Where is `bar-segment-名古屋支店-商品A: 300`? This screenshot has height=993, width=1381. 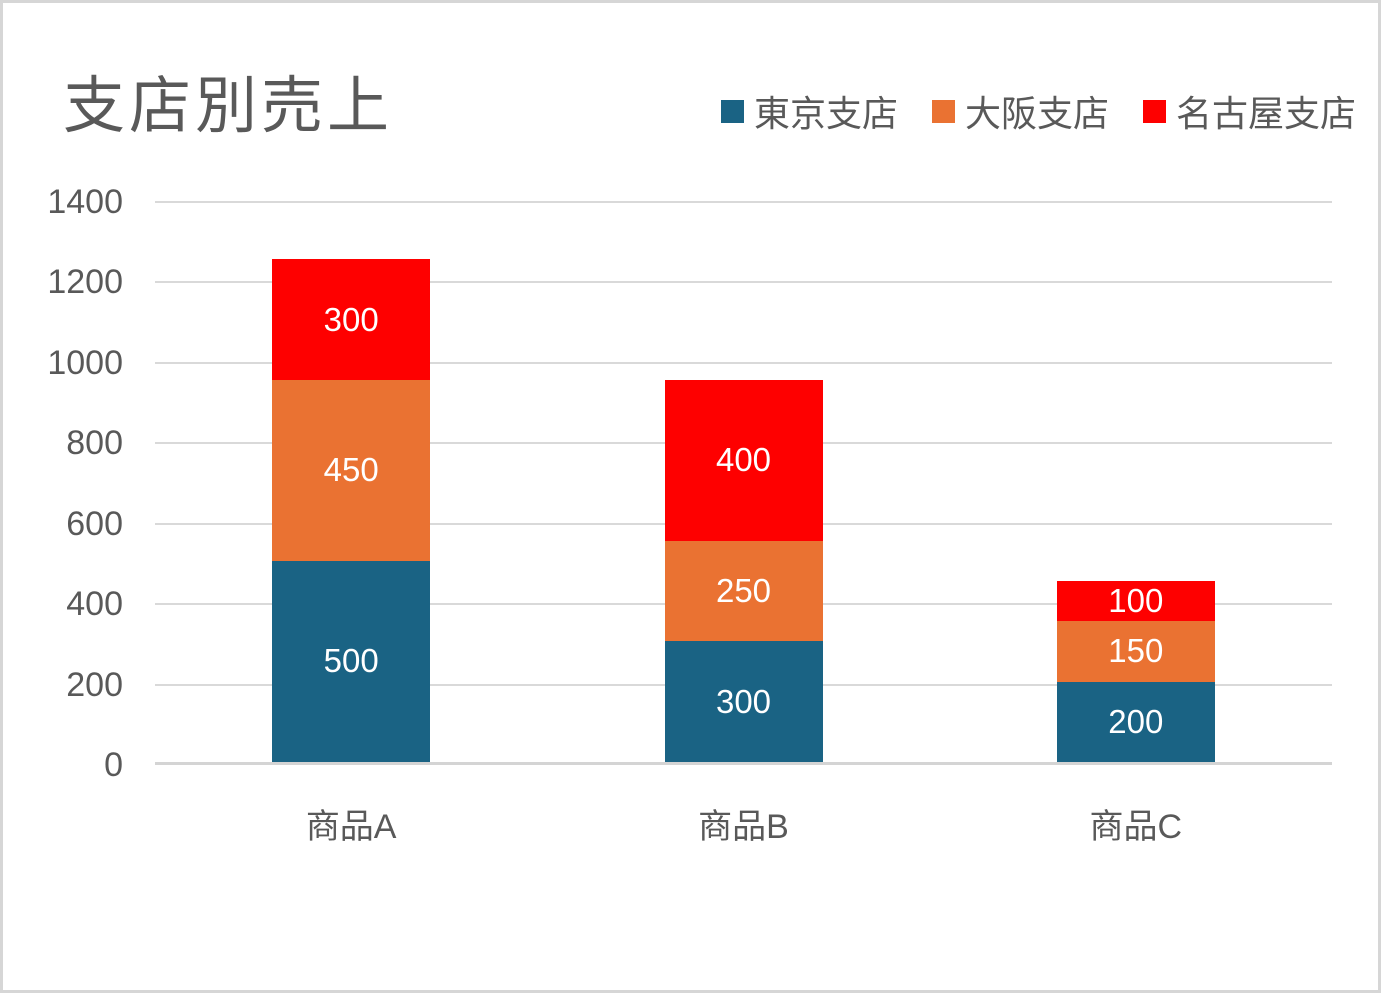
bar-segment-名古屋支店-商品A: 300 is located at coordinates (351, 319).